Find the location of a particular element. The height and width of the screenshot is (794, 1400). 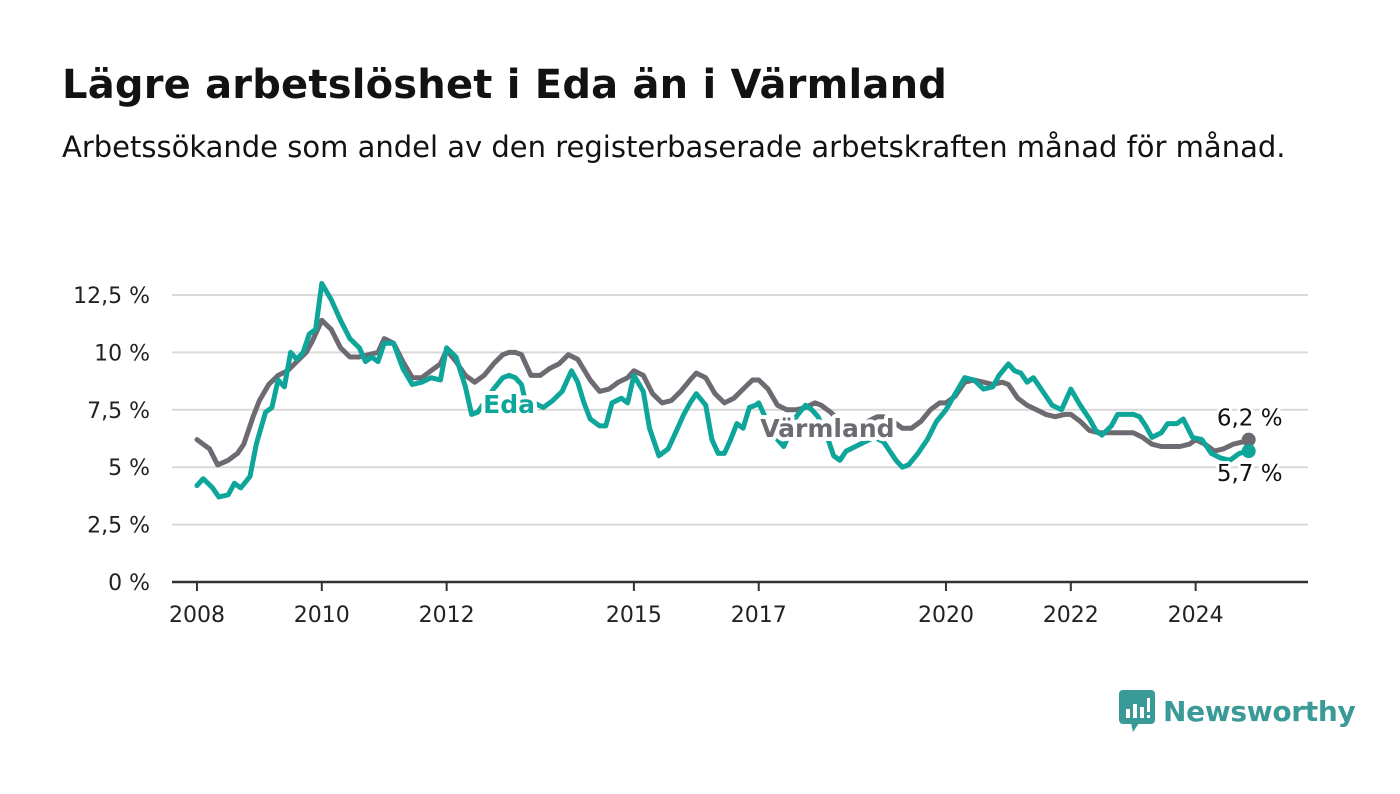

chart-title: Lägre arbetslöshet i Eda än i Värmland is located at coordinates (505, 85).